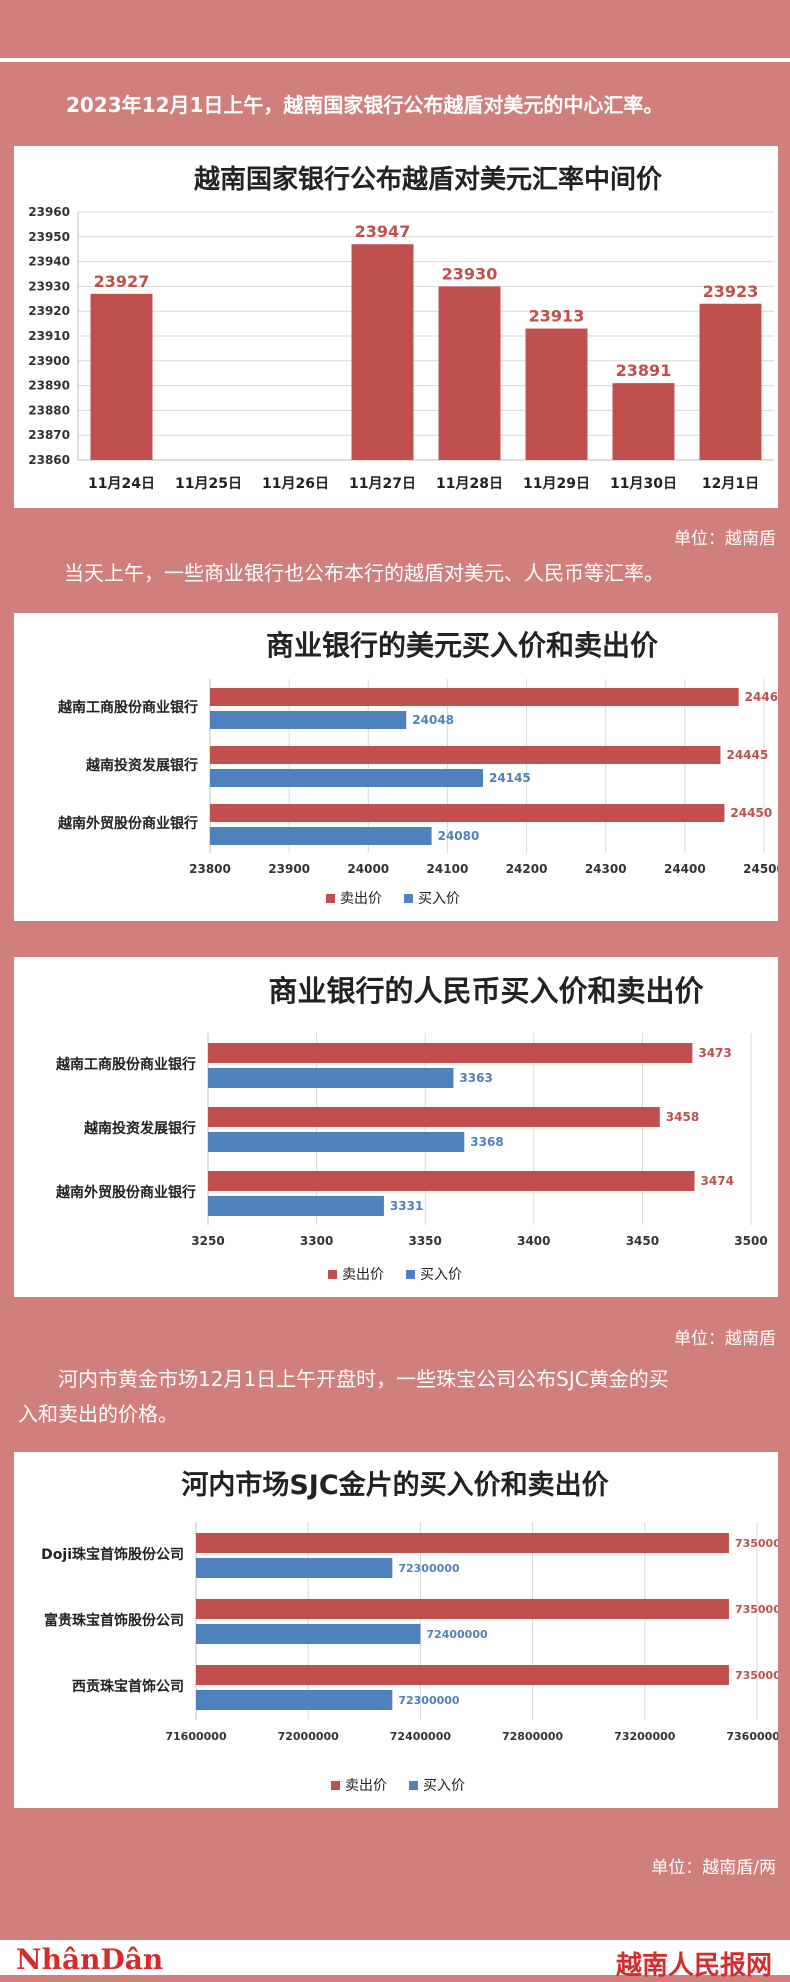 The image size is (790, 1982). Describe the element at coordinates (49, 237) in the screenshot. I see `y-tick-label: 23950` at that location.